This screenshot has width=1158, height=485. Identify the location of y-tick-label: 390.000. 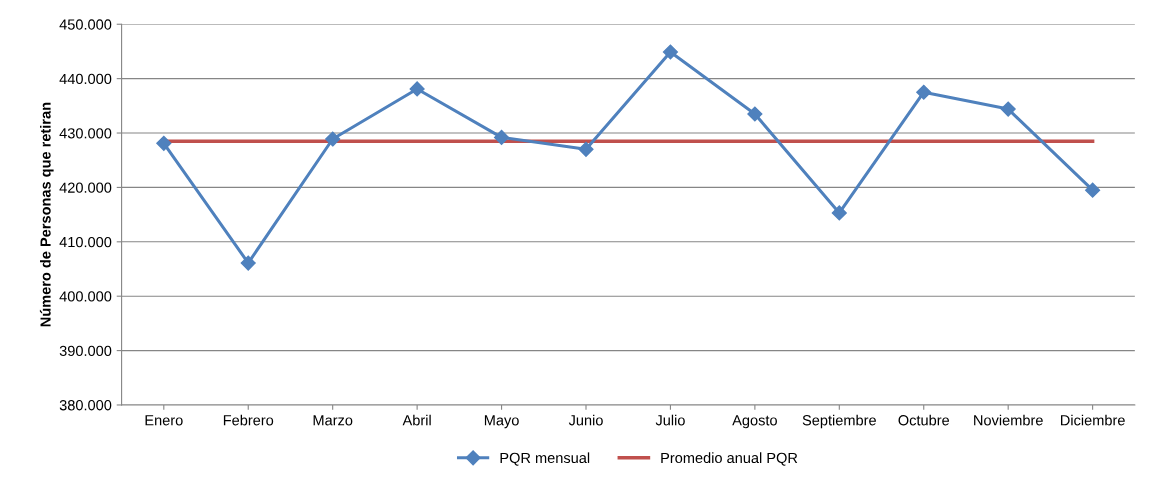
(85, 351).